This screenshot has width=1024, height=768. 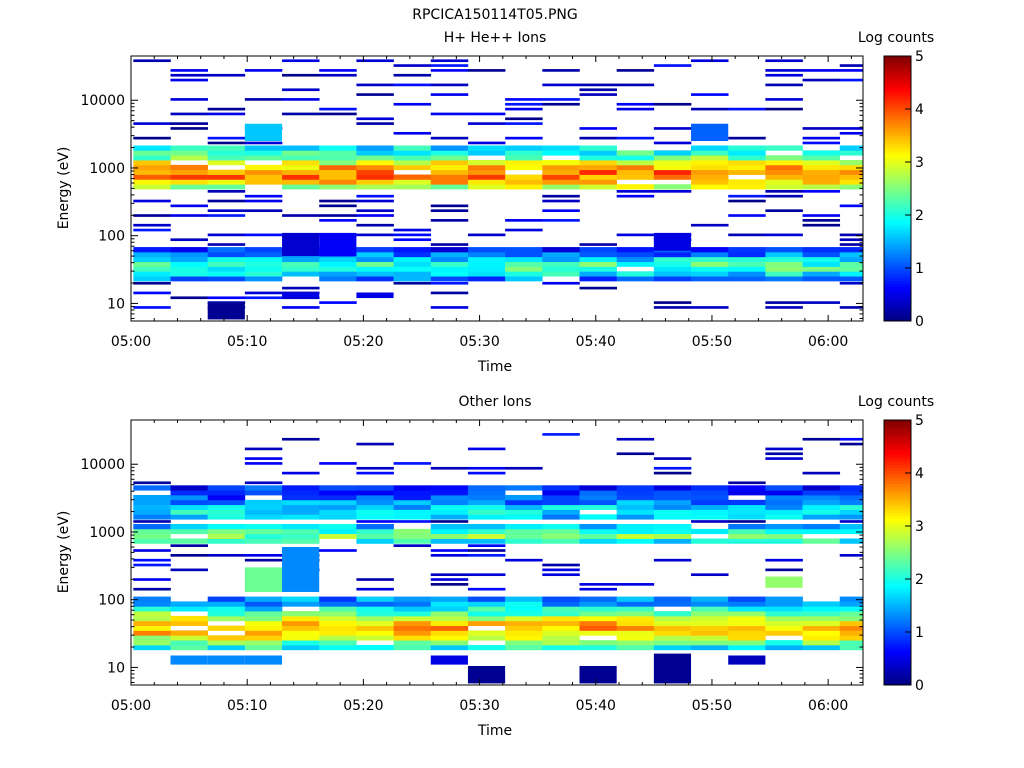 What do you see at coordinates (116, 668) in the screenshot?
I see `y-tick-label: 10` at bounding box center [116, 668].